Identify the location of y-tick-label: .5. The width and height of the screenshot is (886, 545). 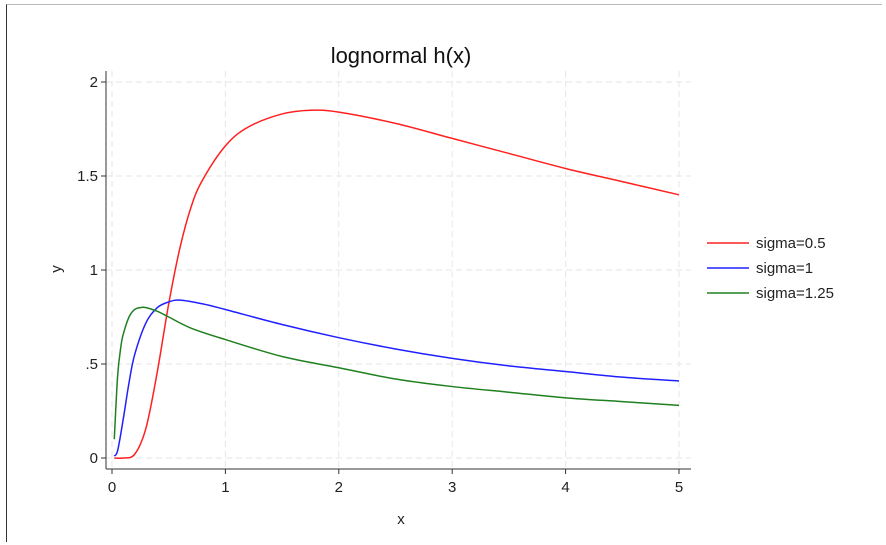
(91, 364).